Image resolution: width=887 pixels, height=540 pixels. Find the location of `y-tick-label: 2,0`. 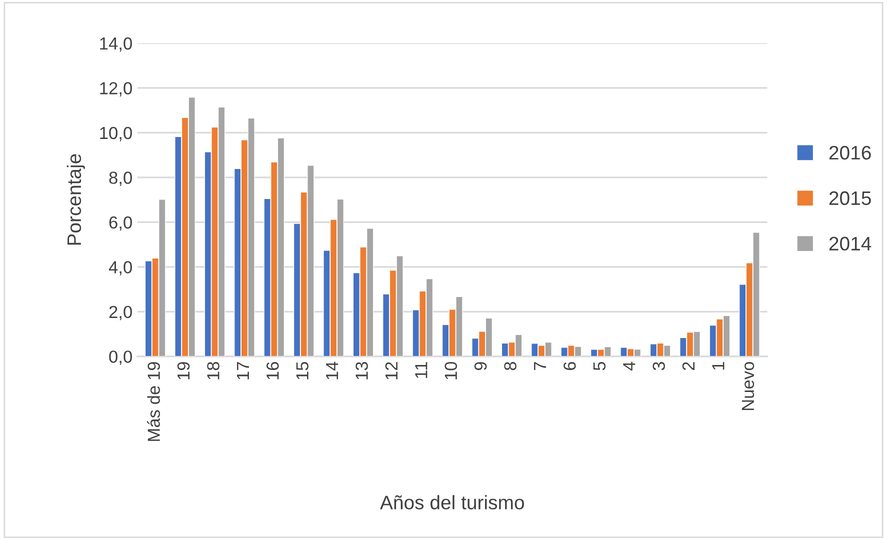

y-tick-label: 2,0 is located at coordinates (120, 313).